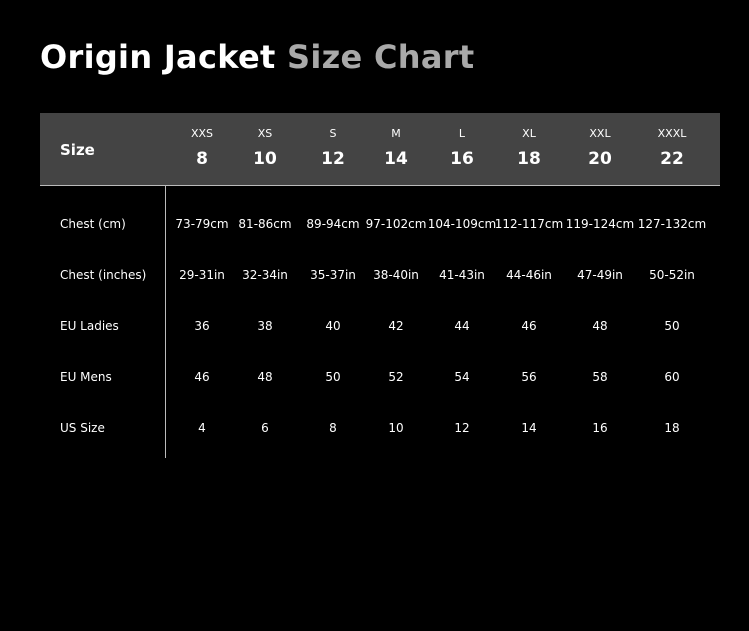  I want to click on table-cell: 14, so click(529, 428).